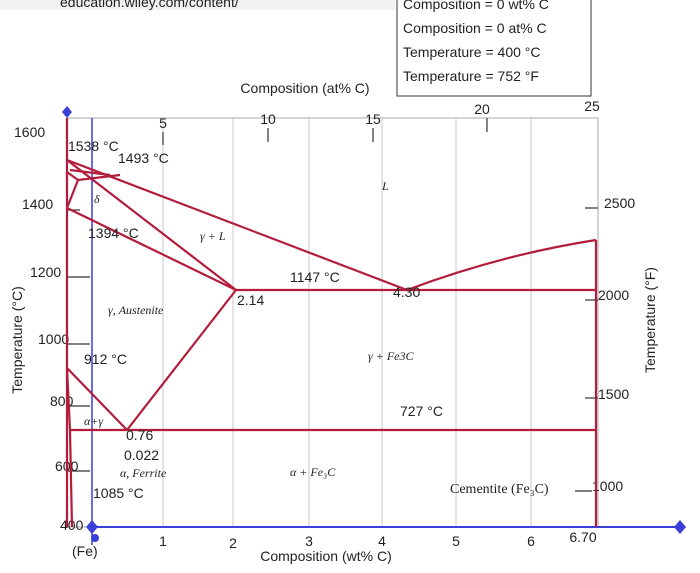 This screenshot has height=573, width=700. I want to click on annotation: 4.30, so click(406, 292).